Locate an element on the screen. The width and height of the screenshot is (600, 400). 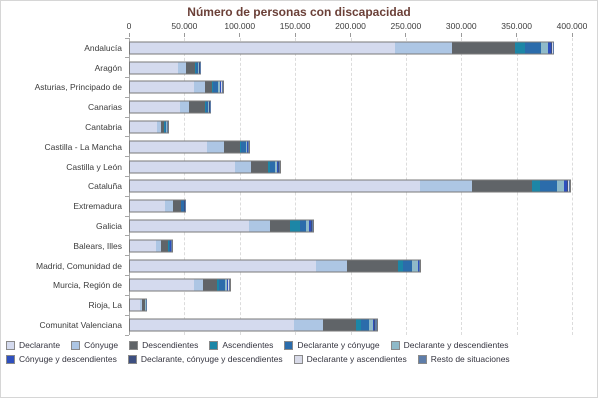
category-label: Castilla y León is located at coordinates (94, 166).